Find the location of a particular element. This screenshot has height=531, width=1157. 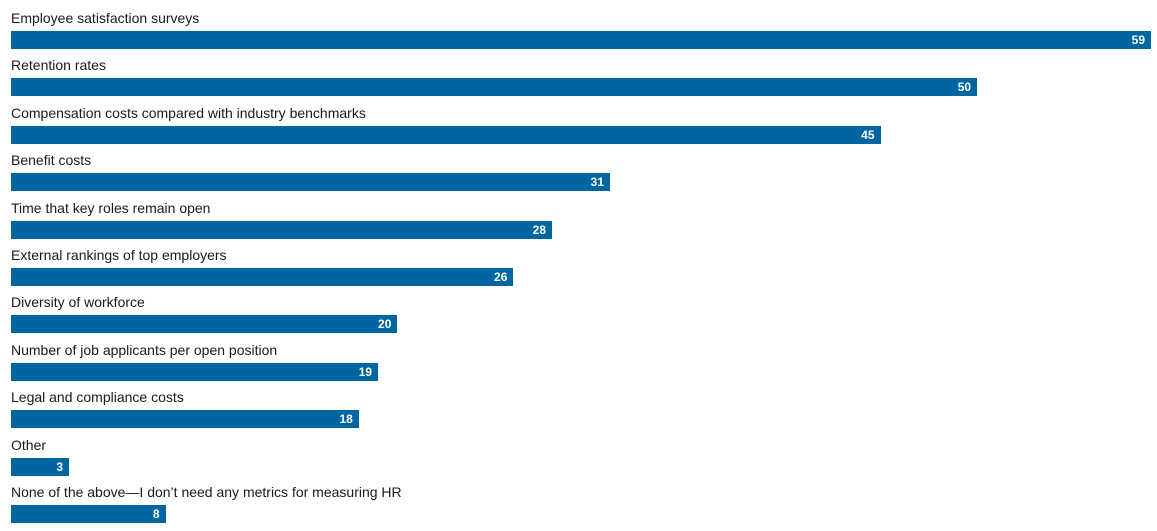

bar: 19 is located at coordinates (195, 371).